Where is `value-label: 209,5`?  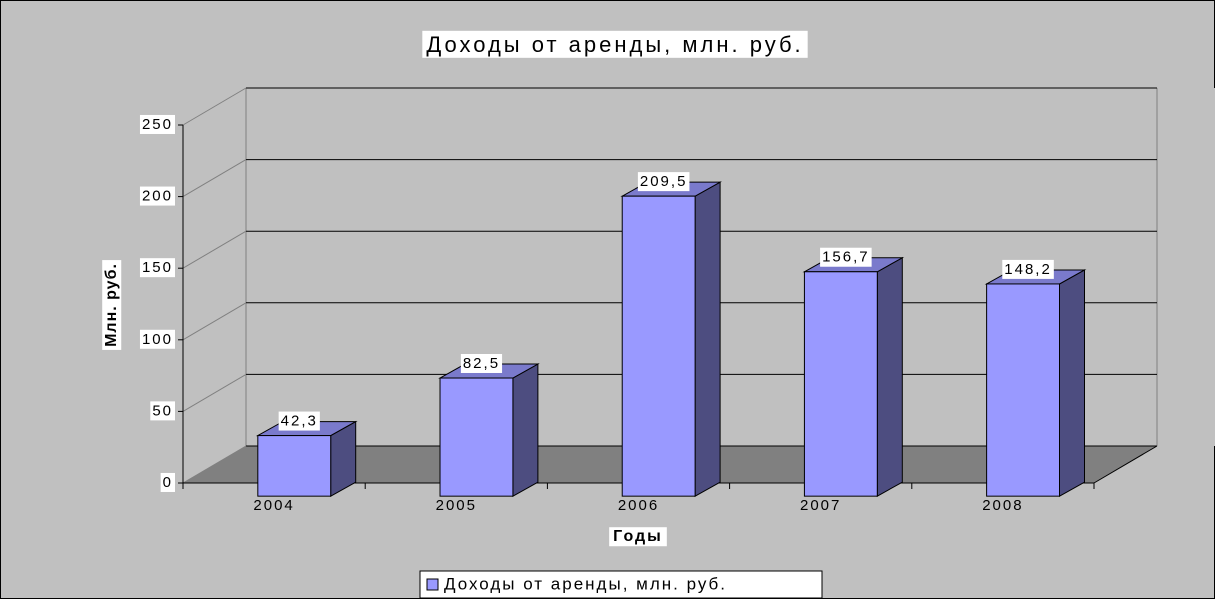 value-label: 209,5 is located at coordinates (664, 181).